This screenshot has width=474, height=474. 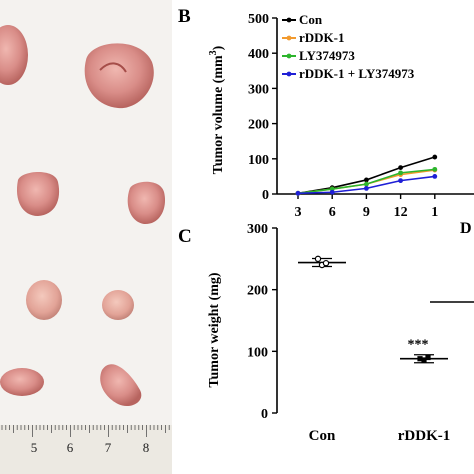 I want to click on chart-c-category-label: rDDK-1, so click(x=424, y=436).